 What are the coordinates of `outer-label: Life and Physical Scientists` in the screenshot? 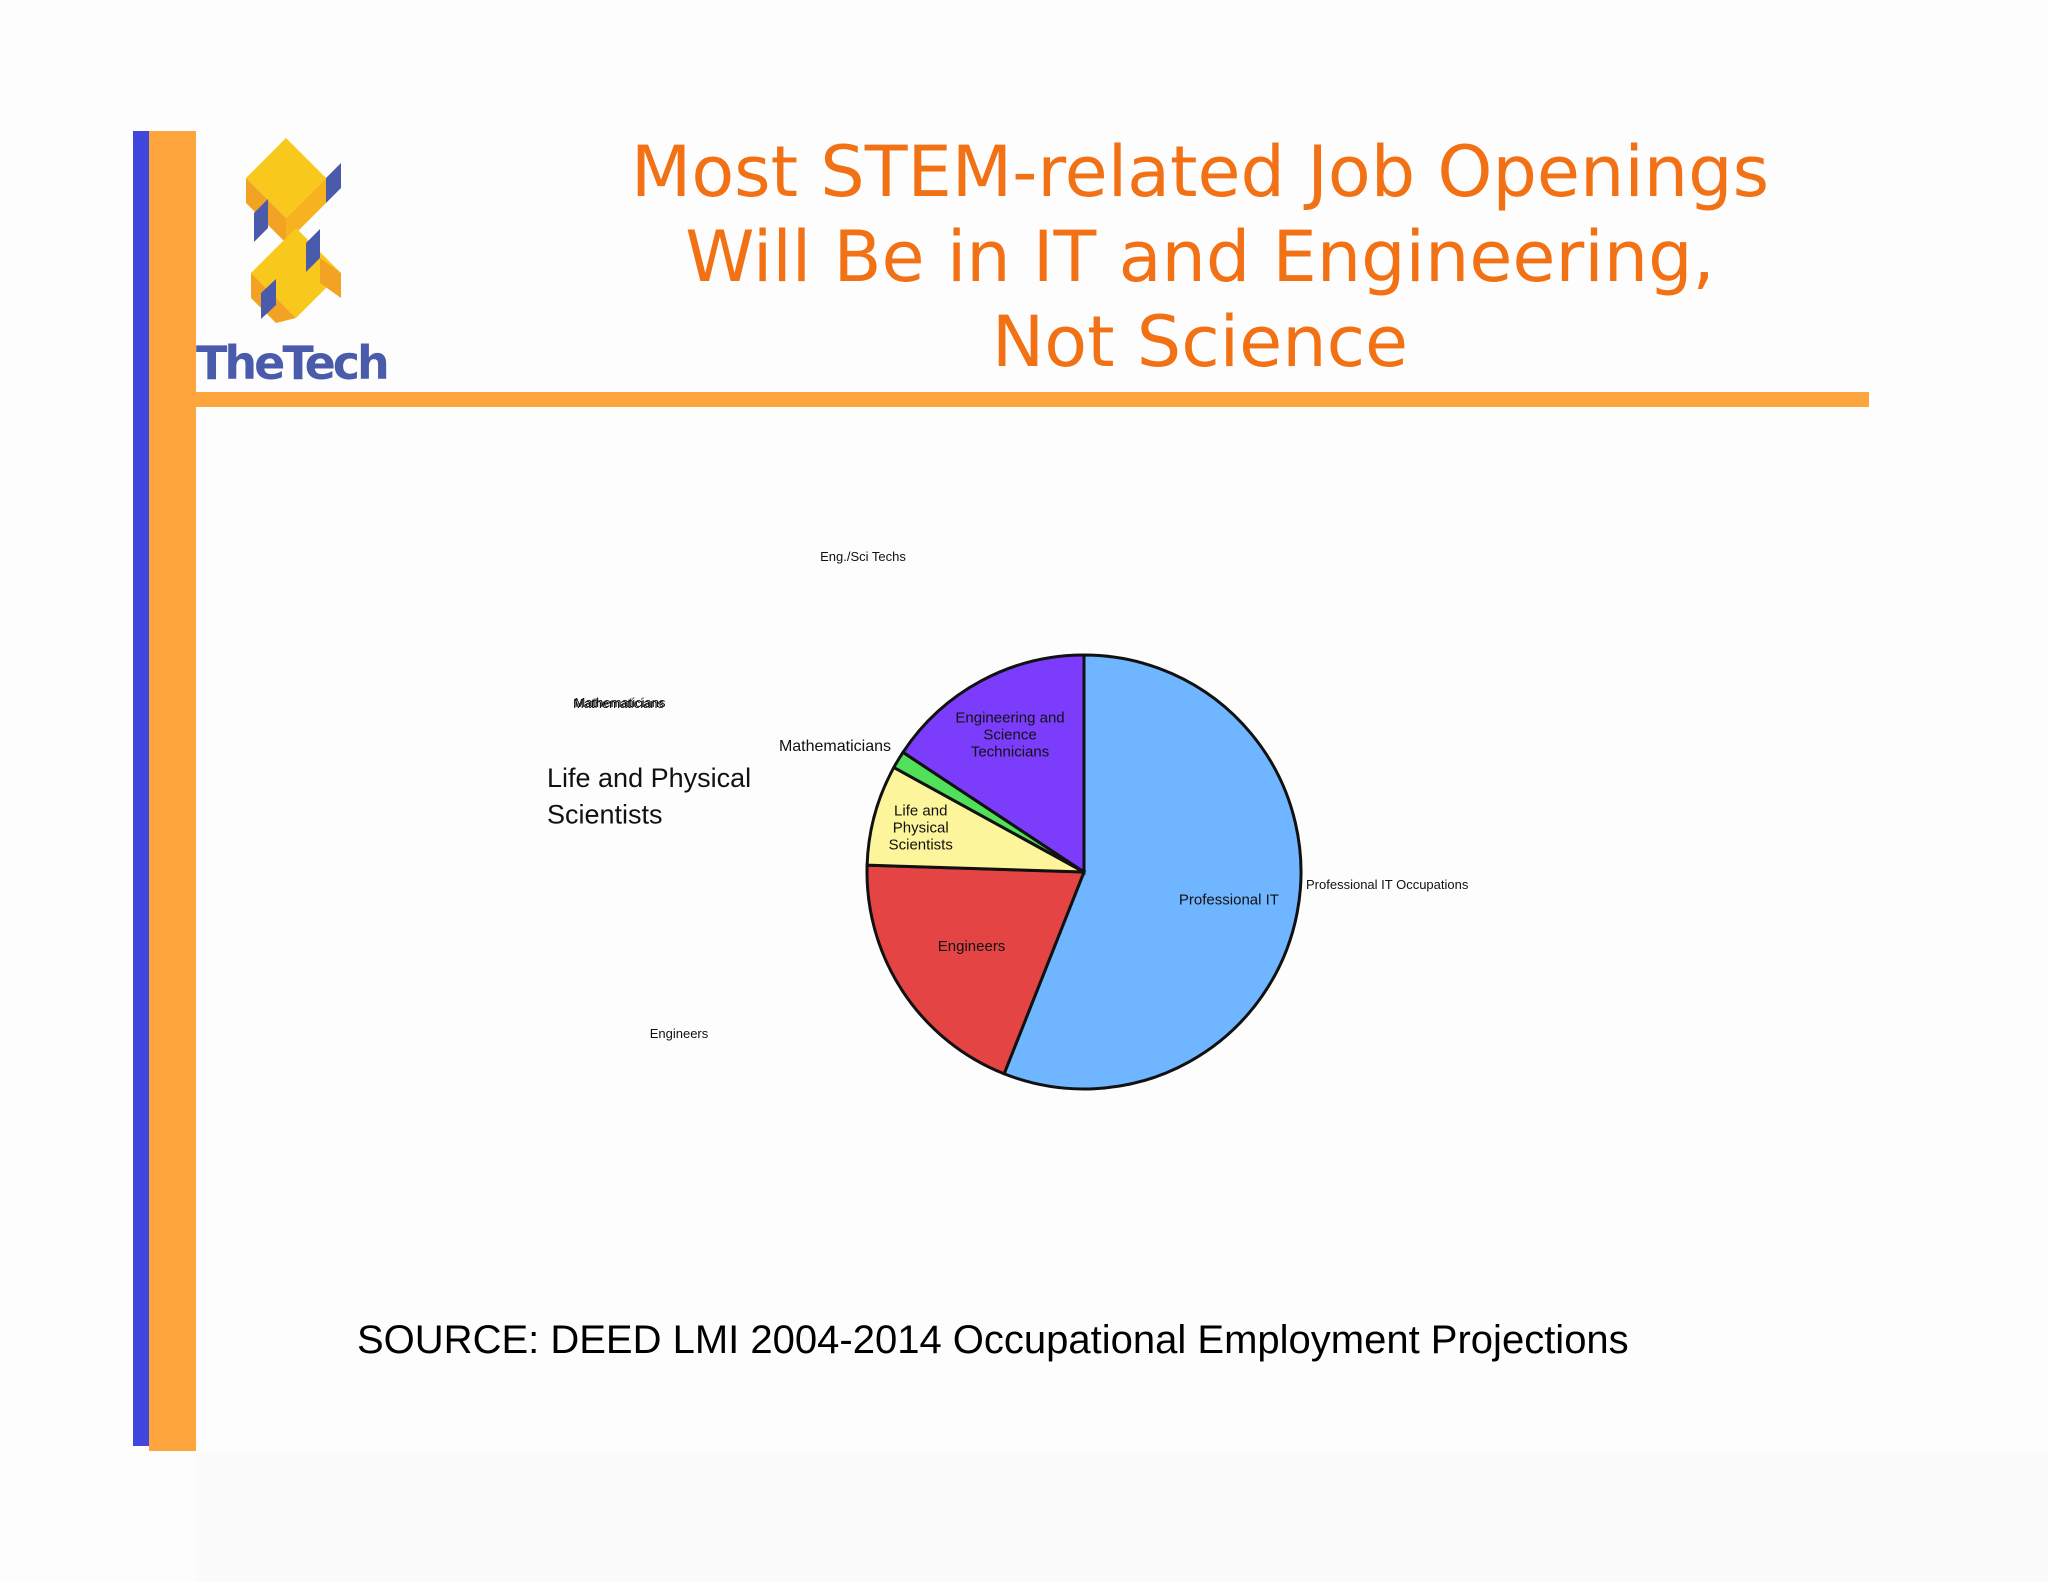 It's located at (649, 796).